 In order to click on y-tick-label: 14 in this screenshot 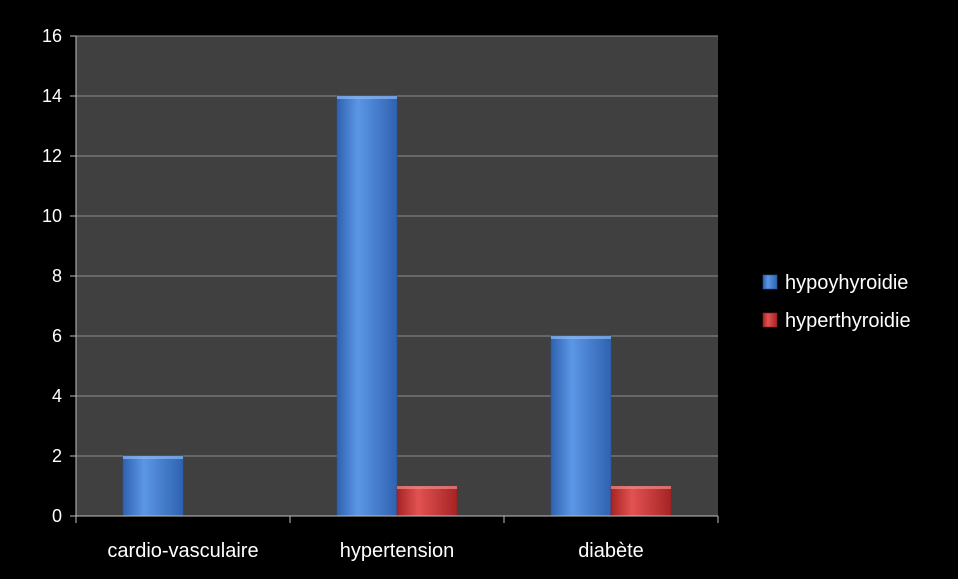, I will do `click(52, 96)`.